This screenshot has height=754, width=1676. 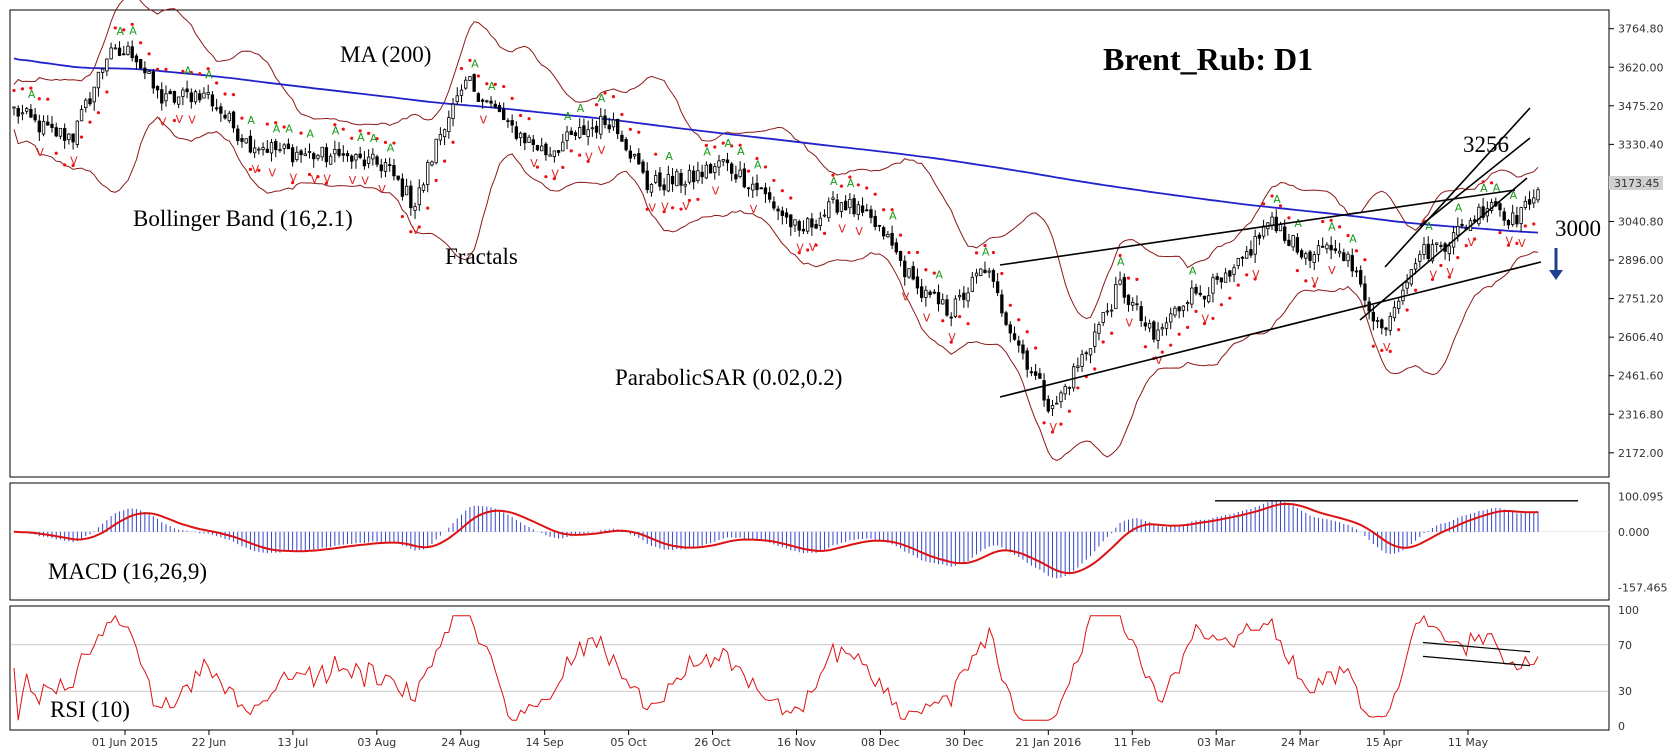 I want to click on x-tick-label: 01 Jun 2015, so click(x=125, y=742).